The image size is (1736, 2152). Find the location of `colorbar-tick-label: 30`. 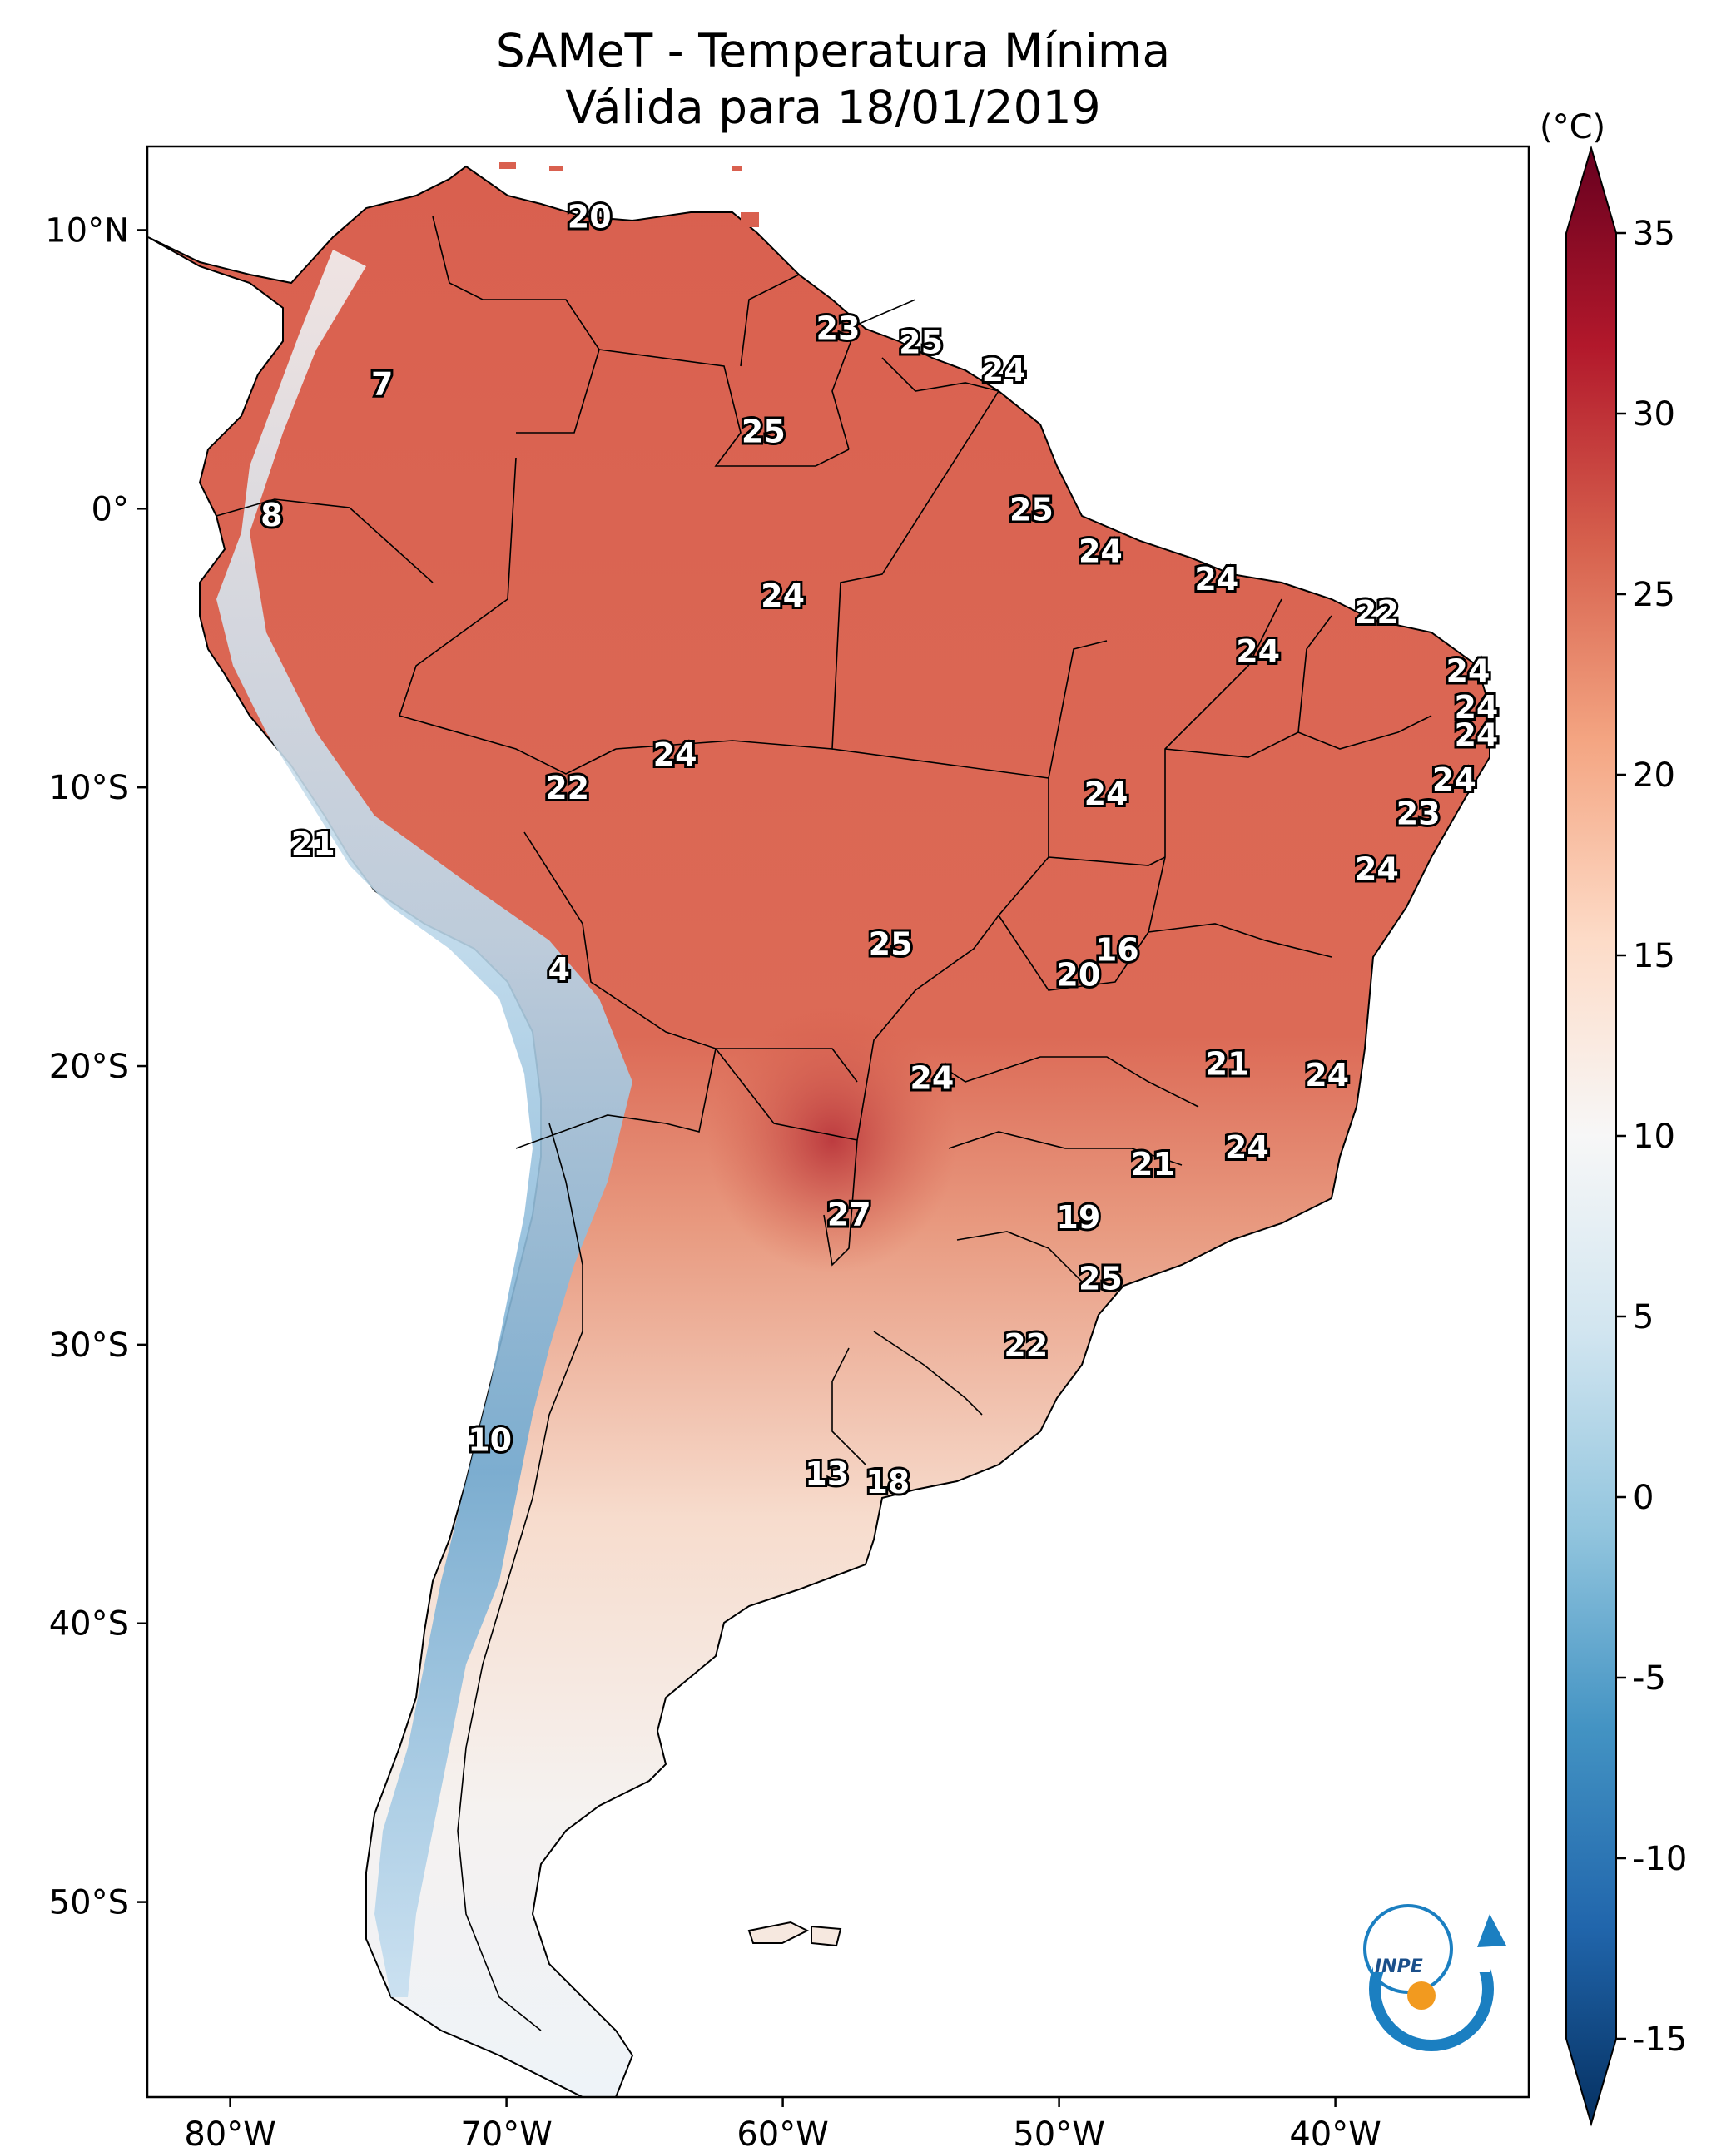

colorbar-tick-label: 30 is located at coordinates (1654, 414).